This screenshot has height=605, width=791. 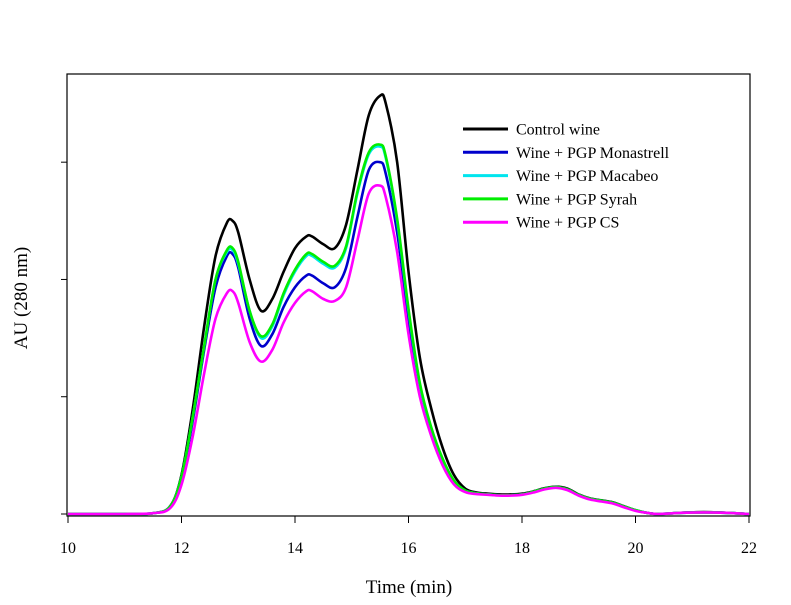 What do you see at coordinates (408, 536) in the screenshot?
I see `x-axis-ticks: 10 12 14 16 18 20 22` at bounding box center [408, 536].